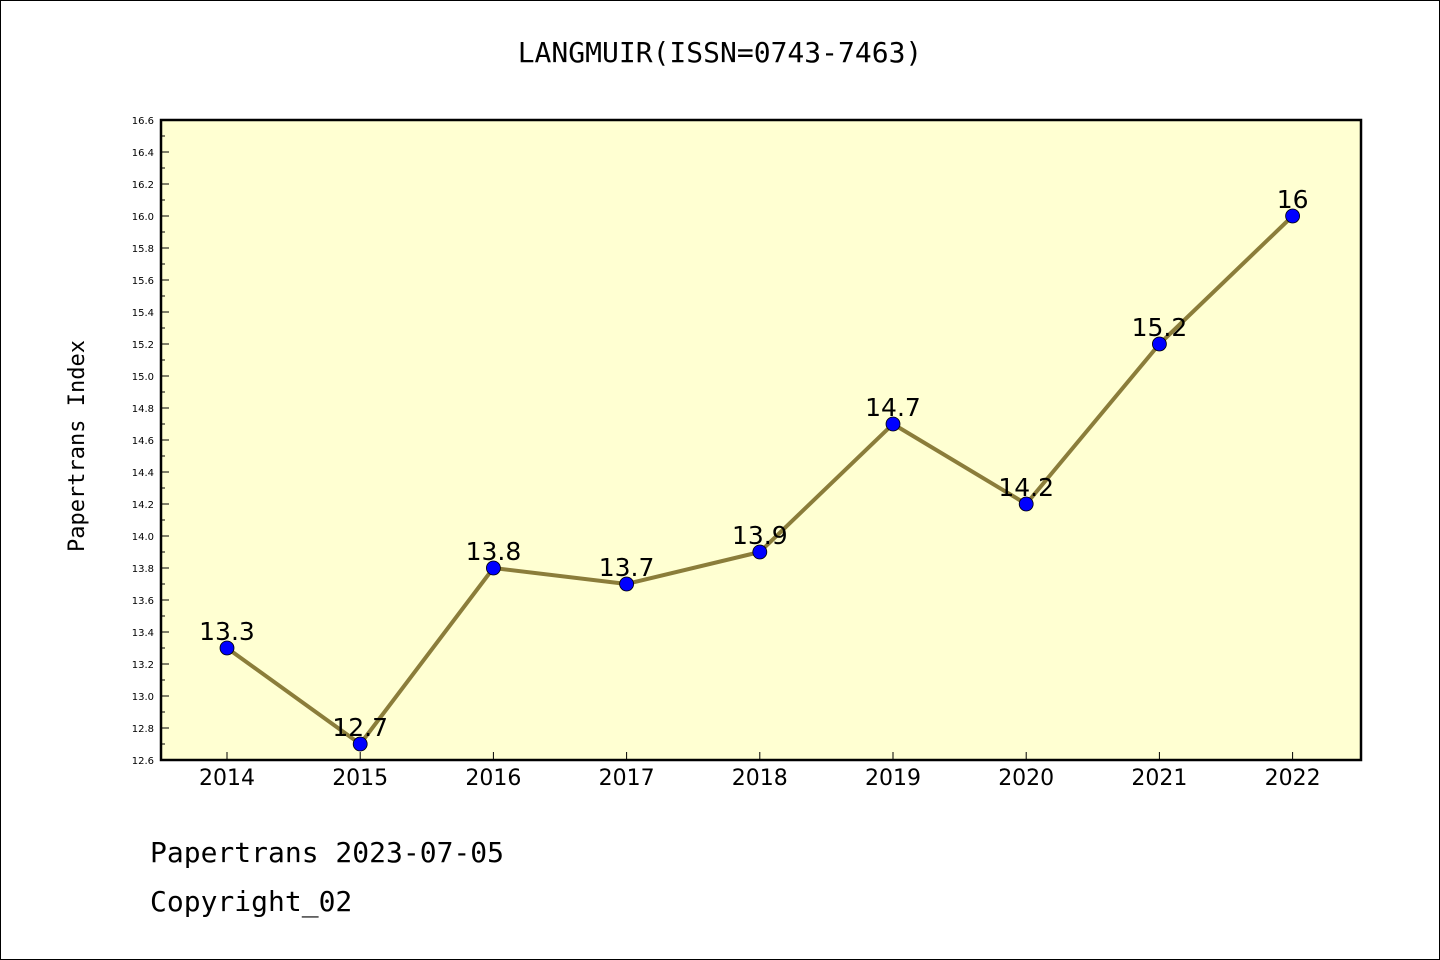  What do you see at coordinates (1160, 327) in the screenshot?
I see `data-label: 15.2` at bounding box center [1160, 327].